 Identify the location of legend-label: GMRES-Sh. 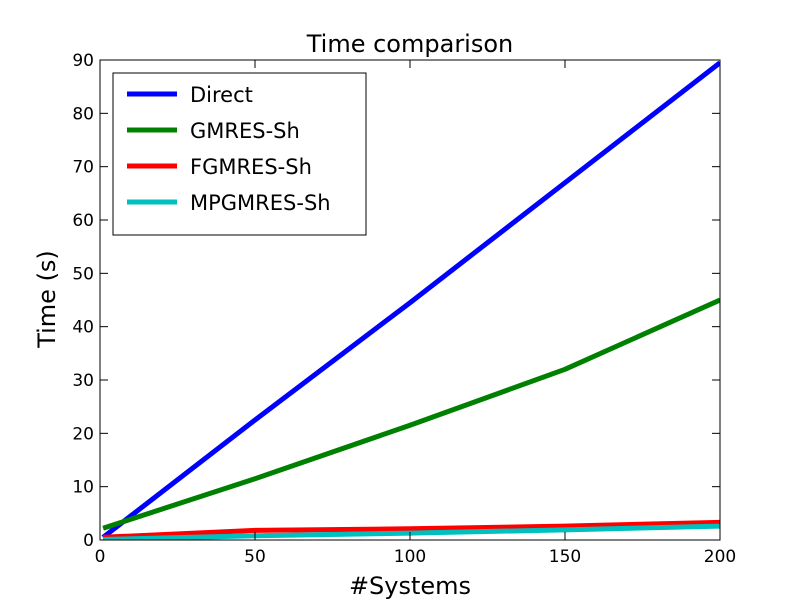
(245, 131).